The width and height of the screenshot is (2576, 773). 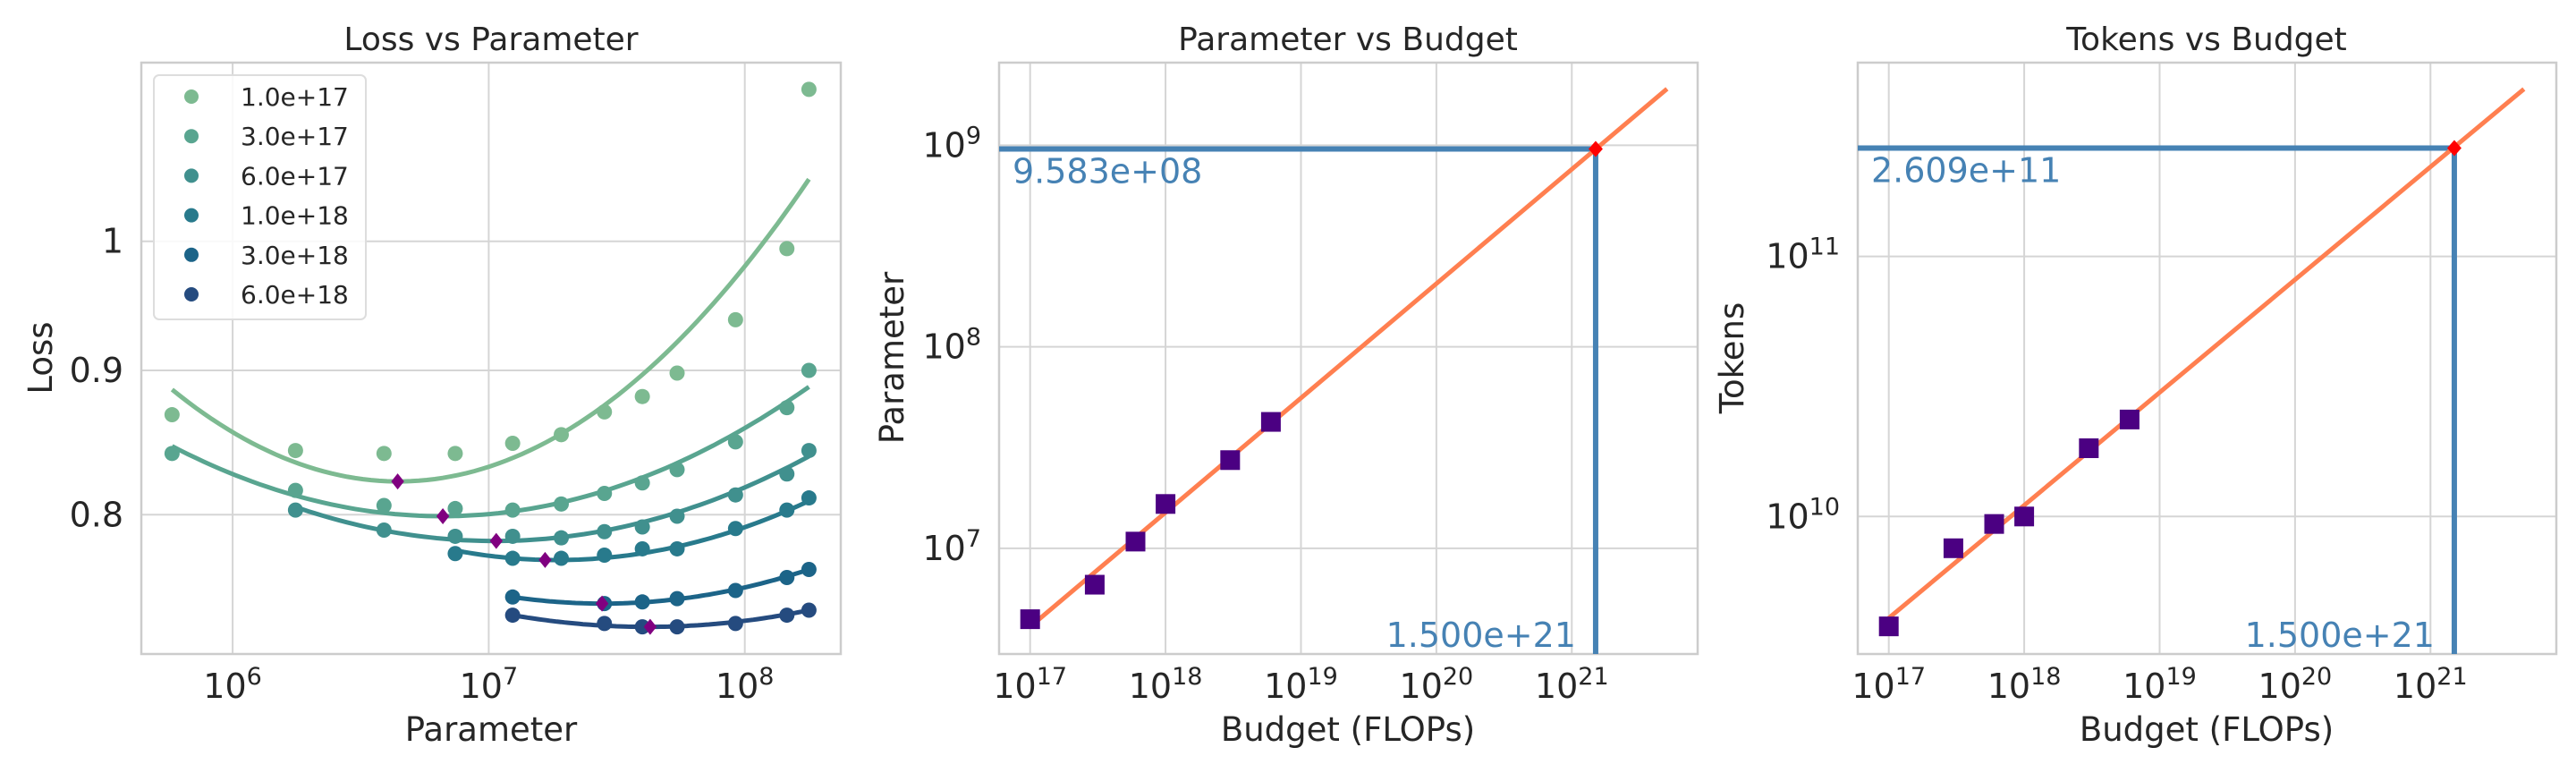 What do you see at coordinates (490, 330) in the screenshot?
I see `fit-curve-1.0e+17` at bounding box center [490, 330].